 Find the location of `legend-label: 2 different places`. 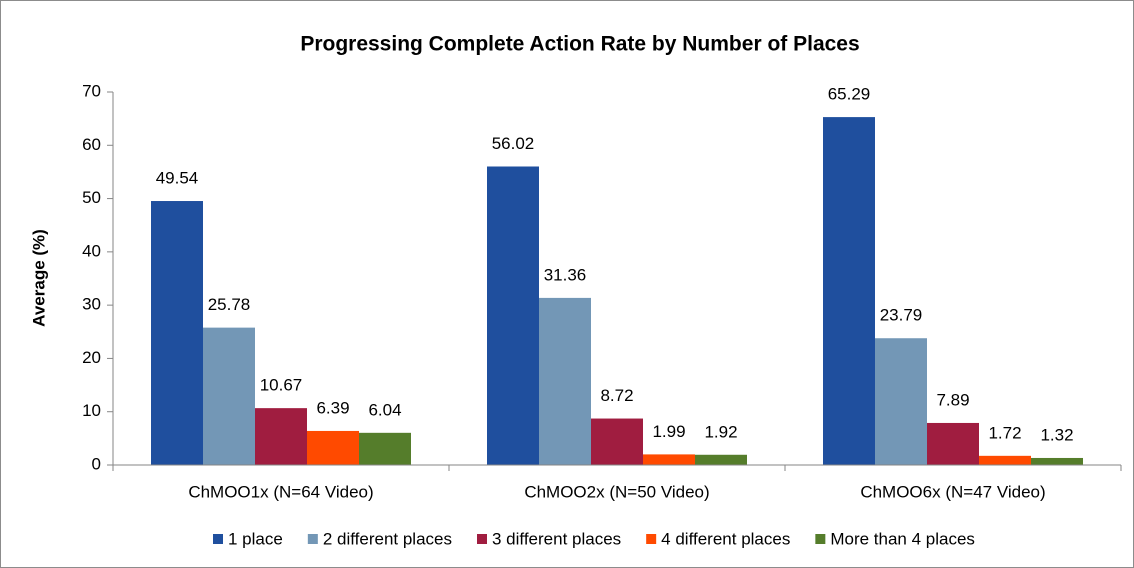

legend-label: 2 different places is located at coordinates (387, 538).